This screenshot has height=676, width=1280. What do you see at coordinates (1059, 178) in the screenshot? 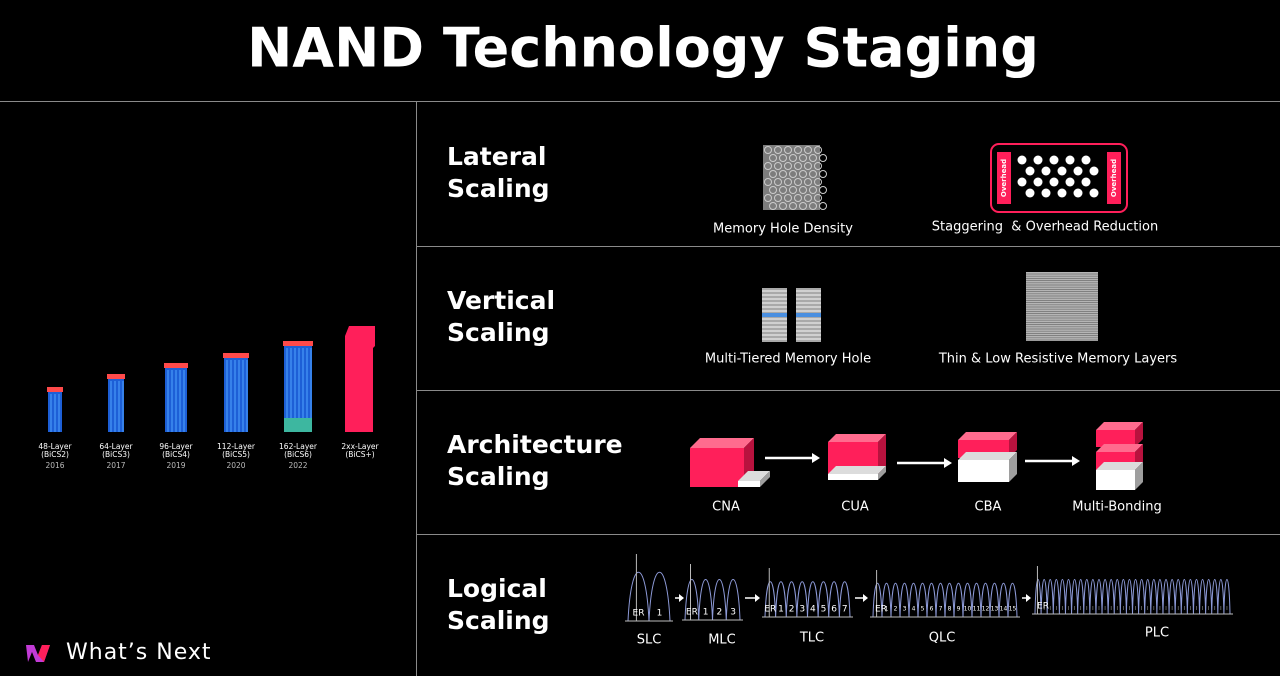
I see `stagger-frame` at bounding box center [1059, 178].